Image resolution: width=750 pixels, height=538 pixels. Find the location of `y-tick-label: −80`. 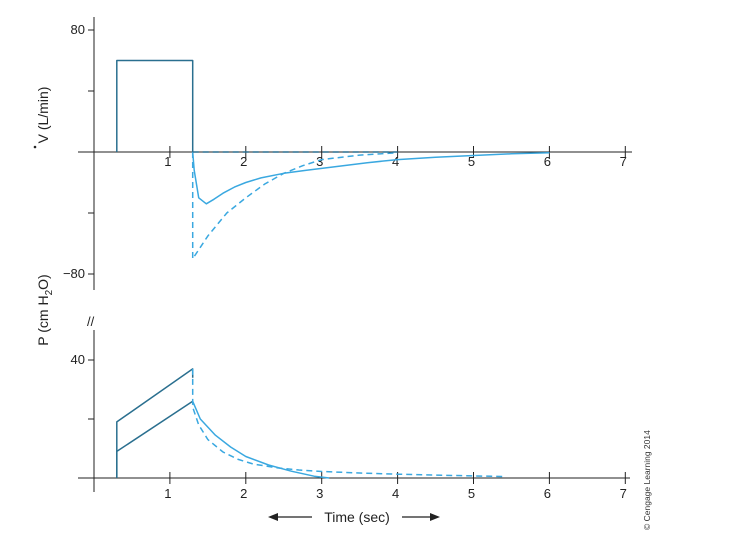

y-tick-label: −80 is located at coordinates (74, 273).